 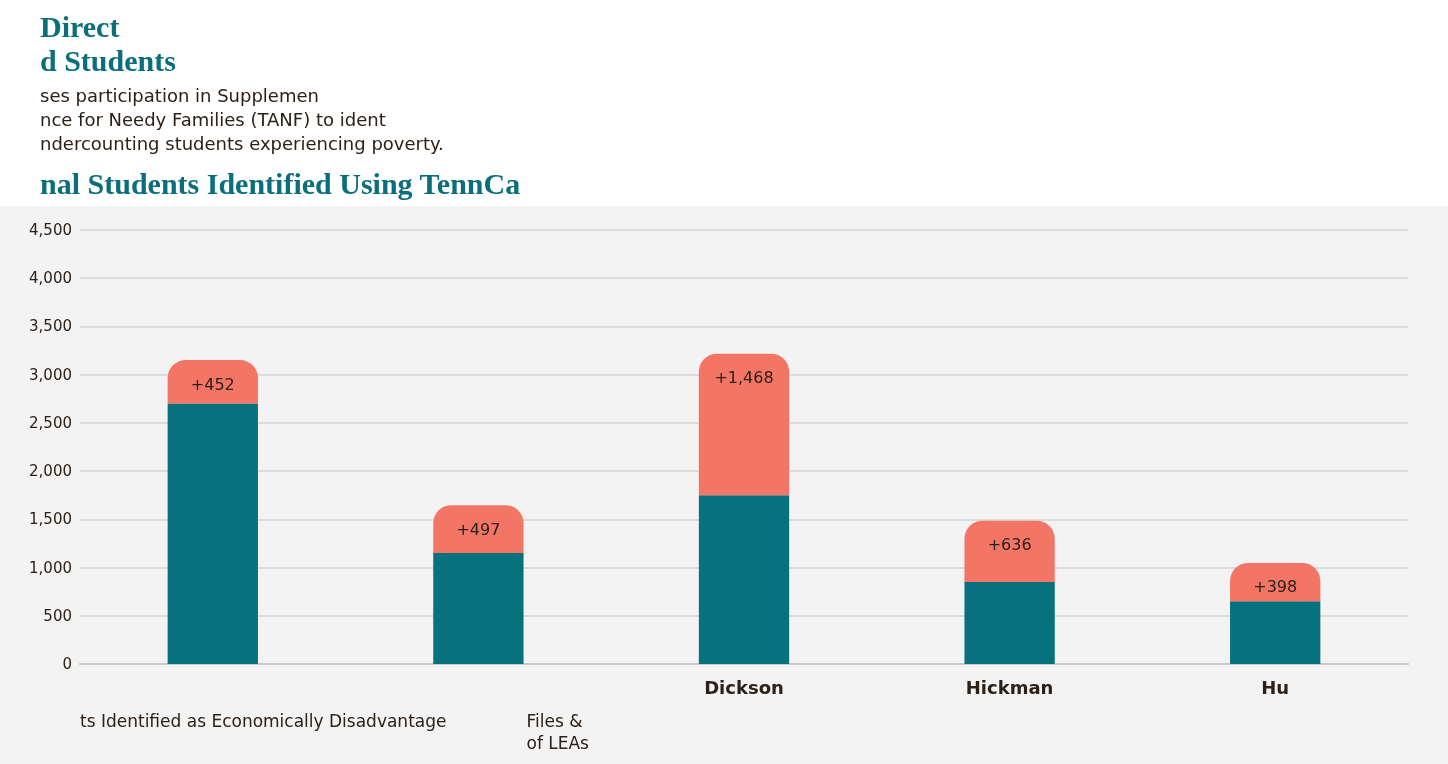 I want to click on data-label: +452, so click(x=212, y=384).